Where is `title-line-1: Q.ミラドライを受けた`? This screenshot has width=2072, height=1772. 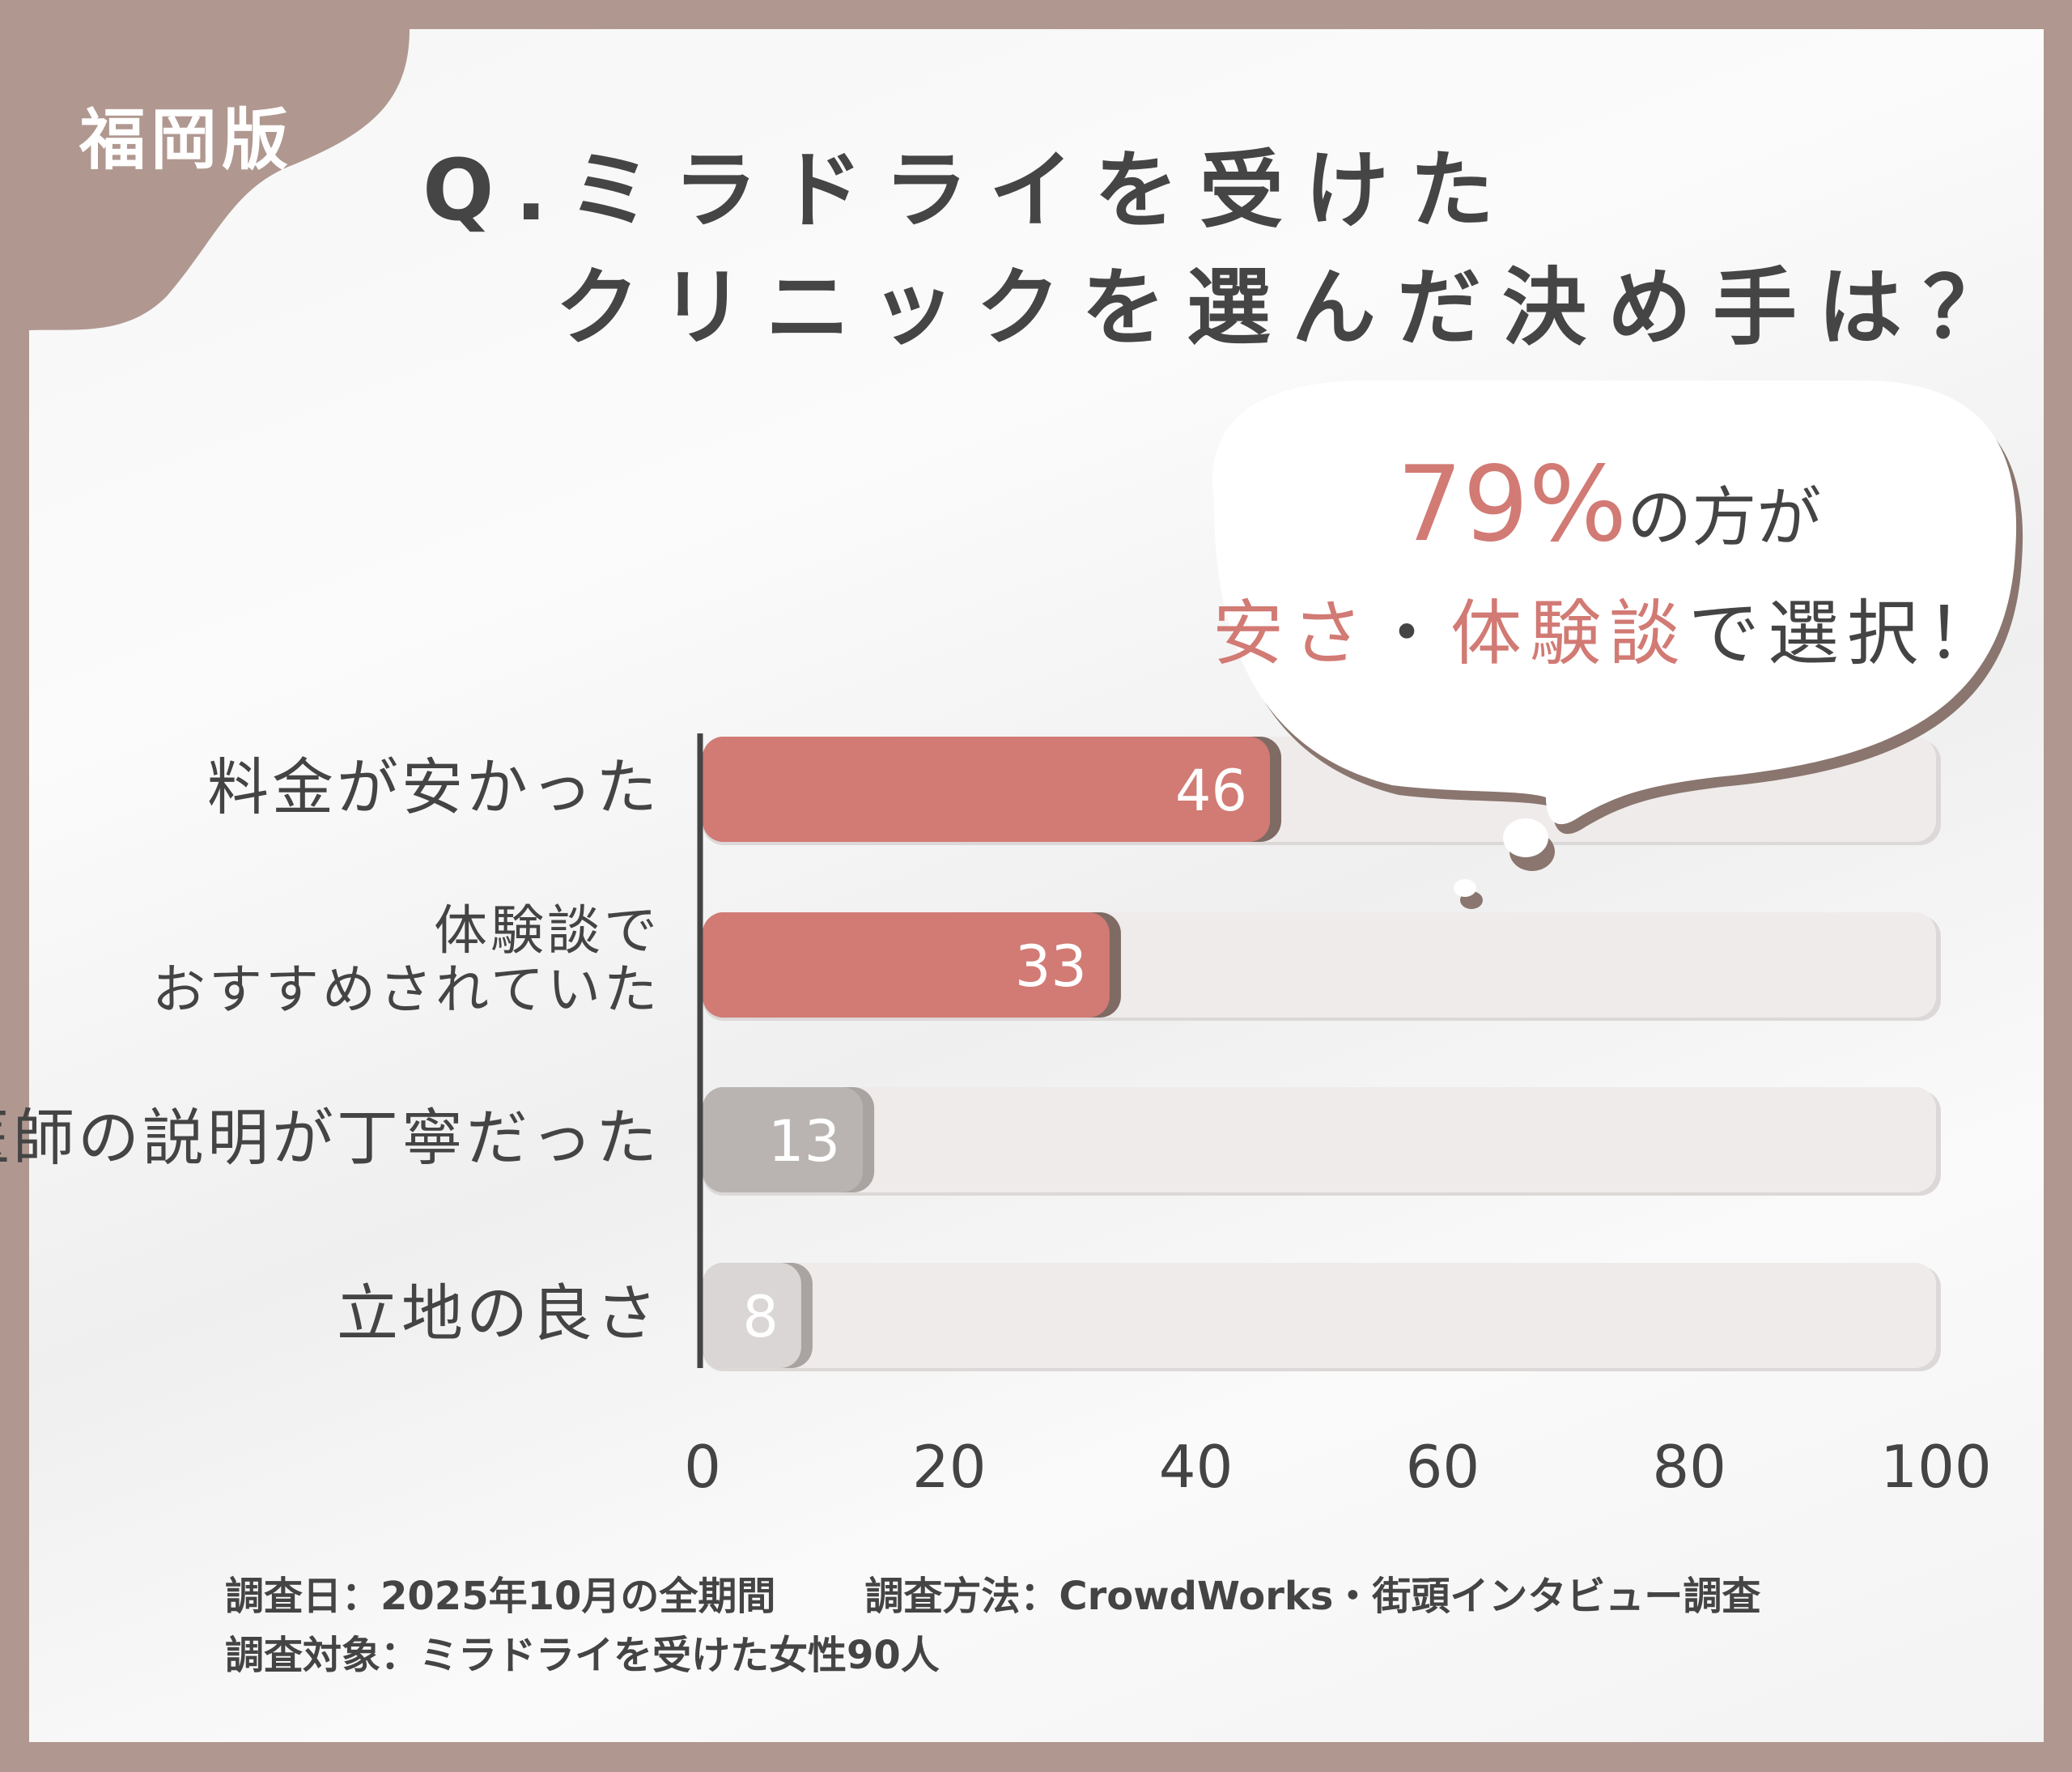
title-line-1: Q.ミラドライを受けた is located at coordinates (968, 191).